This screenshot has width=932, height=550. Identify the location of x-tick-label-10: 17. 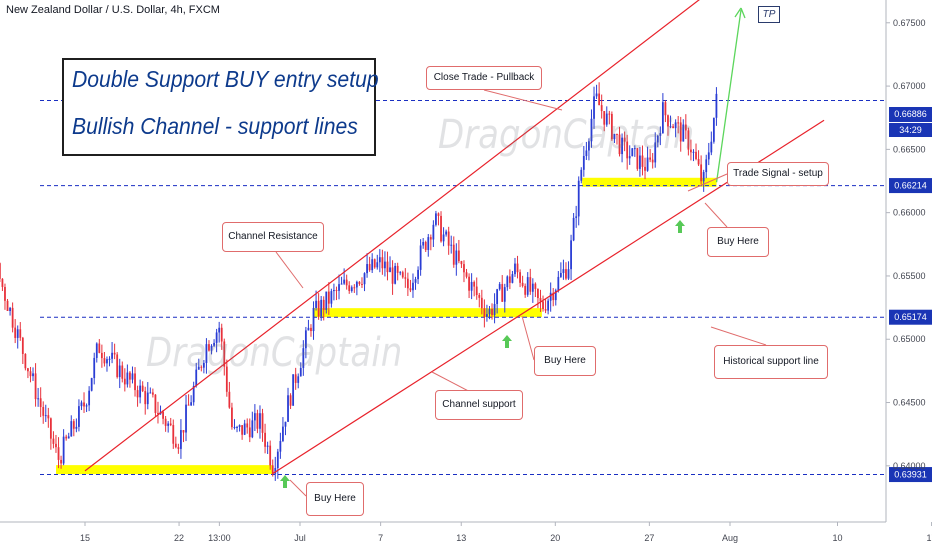
(929, 538).